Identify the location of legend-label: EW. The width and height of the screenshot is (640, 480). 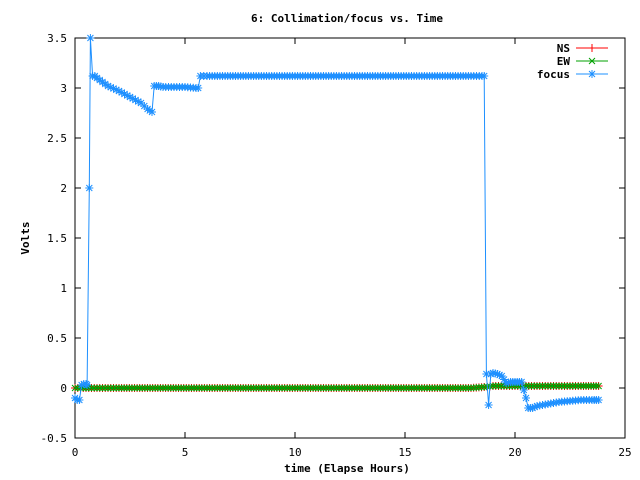
(564, 61).